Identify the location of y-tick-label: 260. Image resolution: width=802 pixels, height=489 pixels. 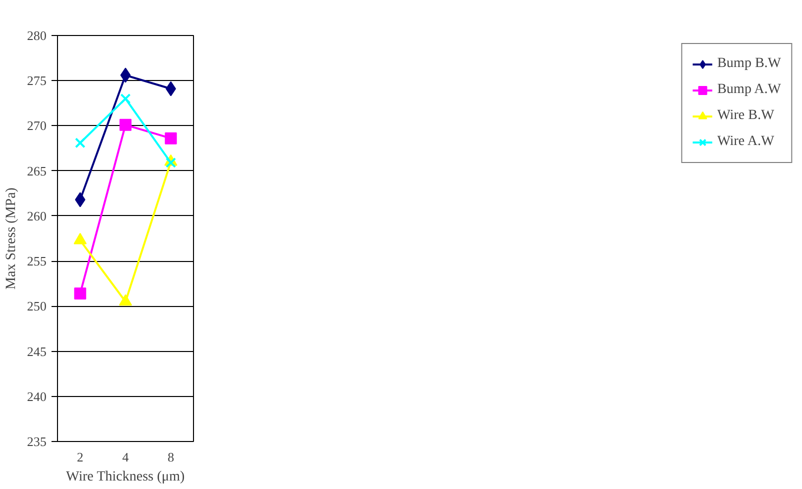
(36, 216).